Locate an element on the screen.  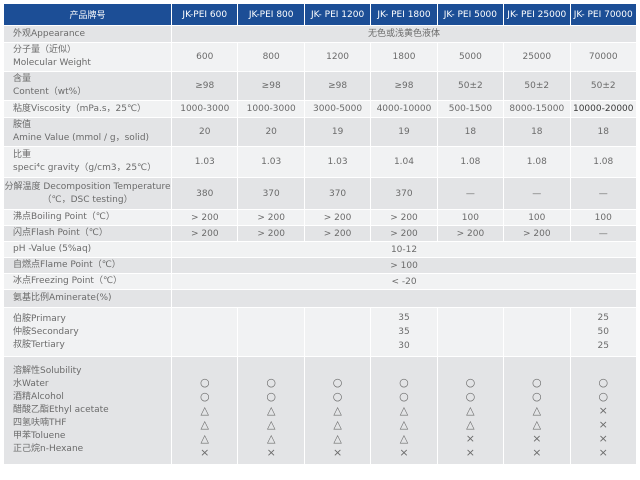
cell: 1800 is located at coordinates (404, 57).